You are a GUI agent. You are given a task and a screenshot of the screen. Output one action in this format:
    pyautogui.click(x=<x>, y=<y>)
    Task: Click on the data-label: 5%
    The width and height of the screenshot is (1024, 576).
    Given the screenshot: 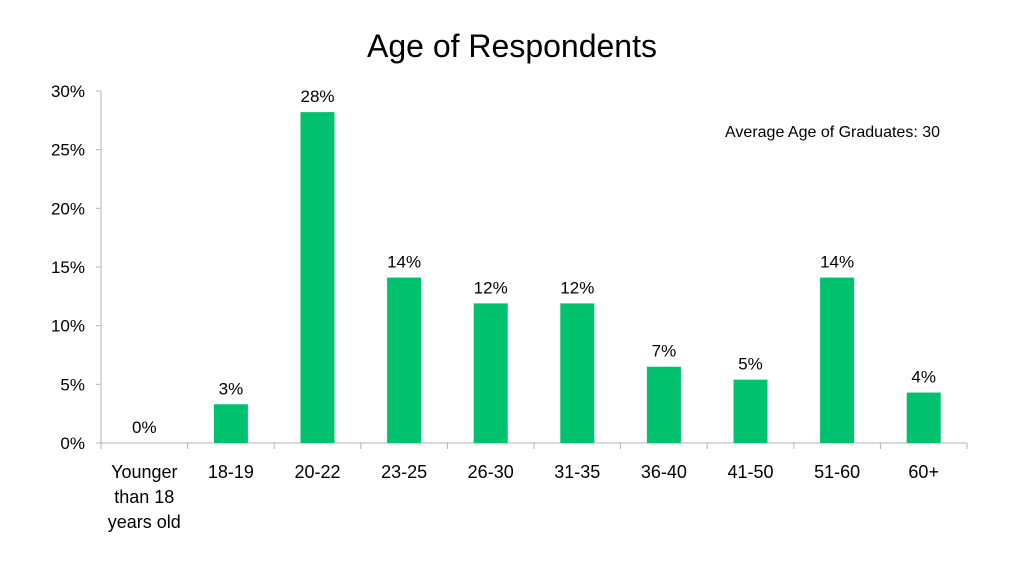 What is the action you would take?
    pyautogui.click(x=750, y=364)
    